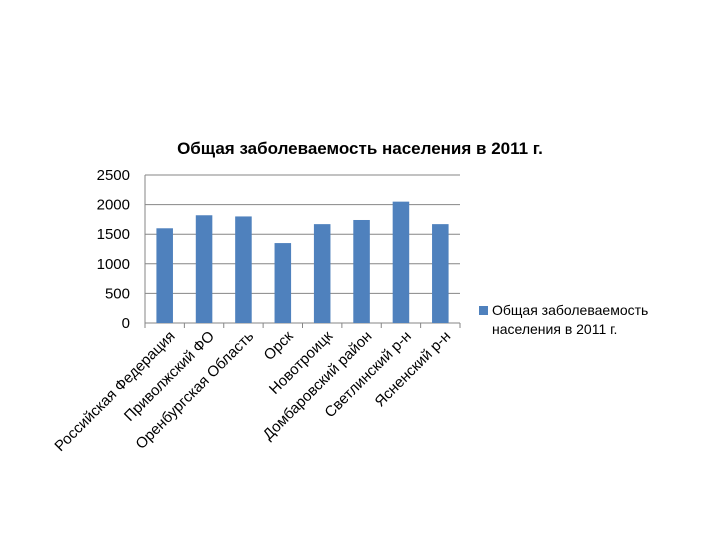  What do you see at coordinates (113, 175) in the screenshot?
I see `y-tick-label: 2500` at bounding box center [113, 175].